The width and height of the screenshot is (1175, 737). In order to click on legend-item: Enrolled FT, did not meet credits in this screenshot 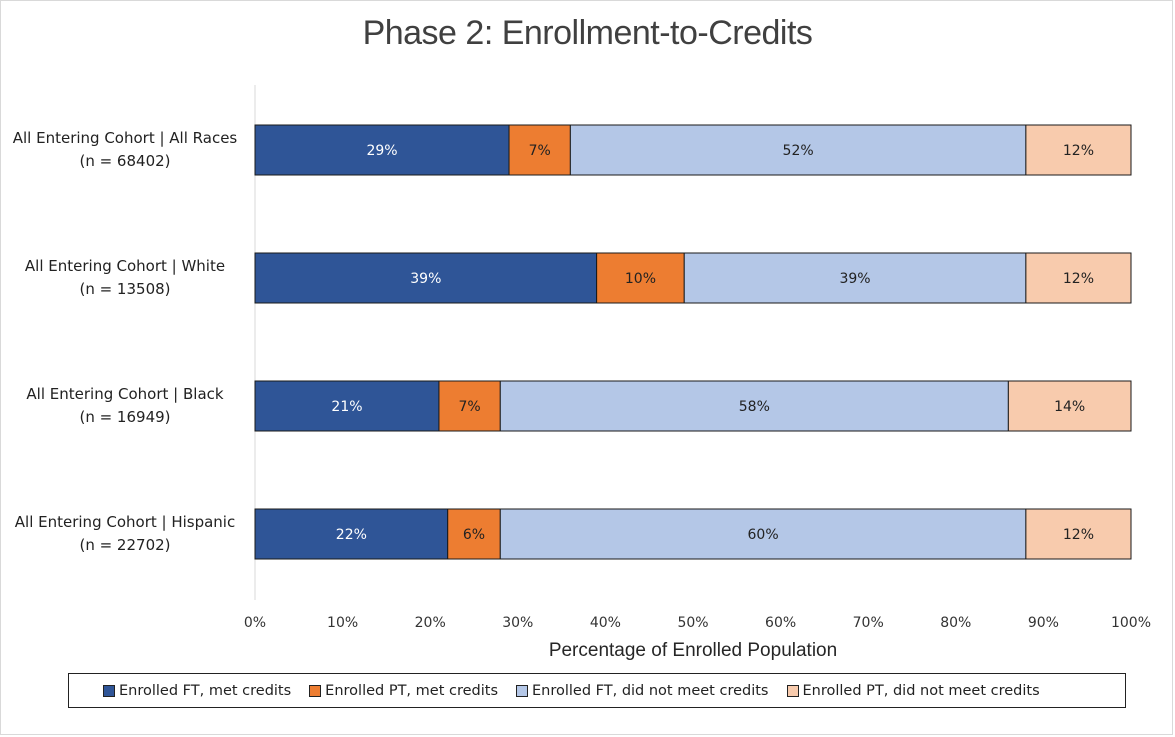, I will do `click(642, 691)`.